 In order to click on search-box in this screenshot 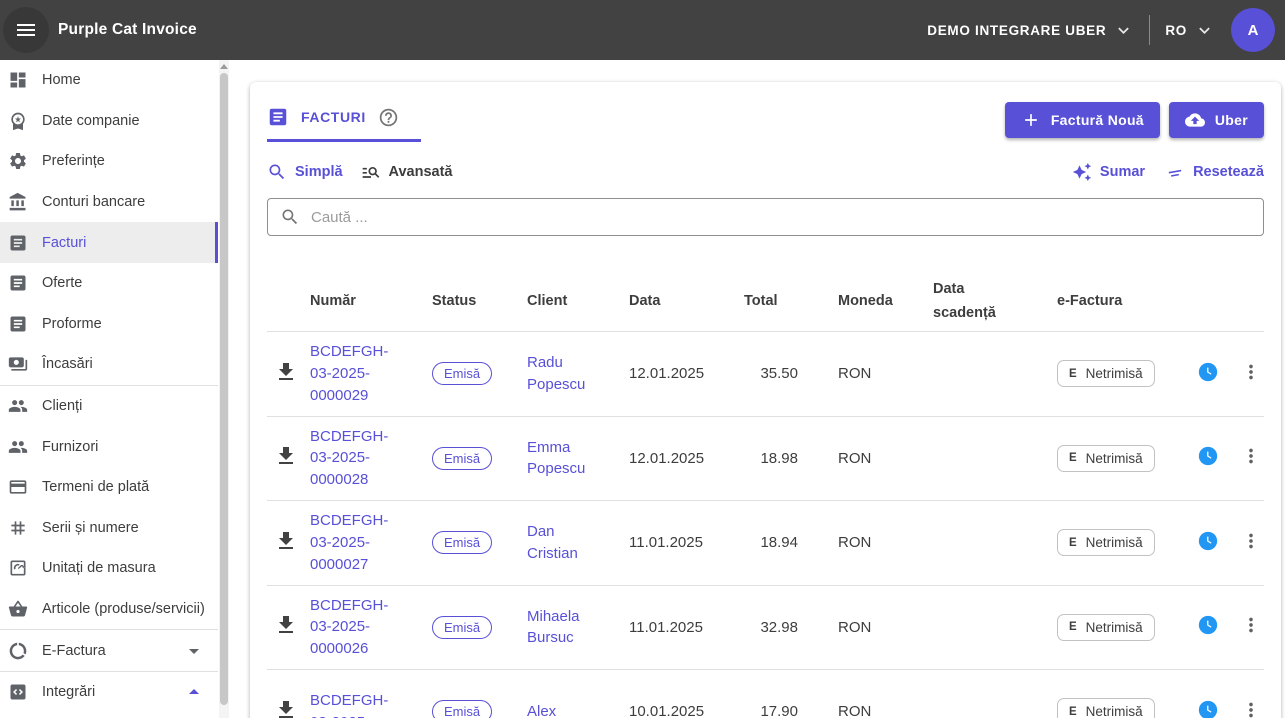, I will do `click(765, 217)`.